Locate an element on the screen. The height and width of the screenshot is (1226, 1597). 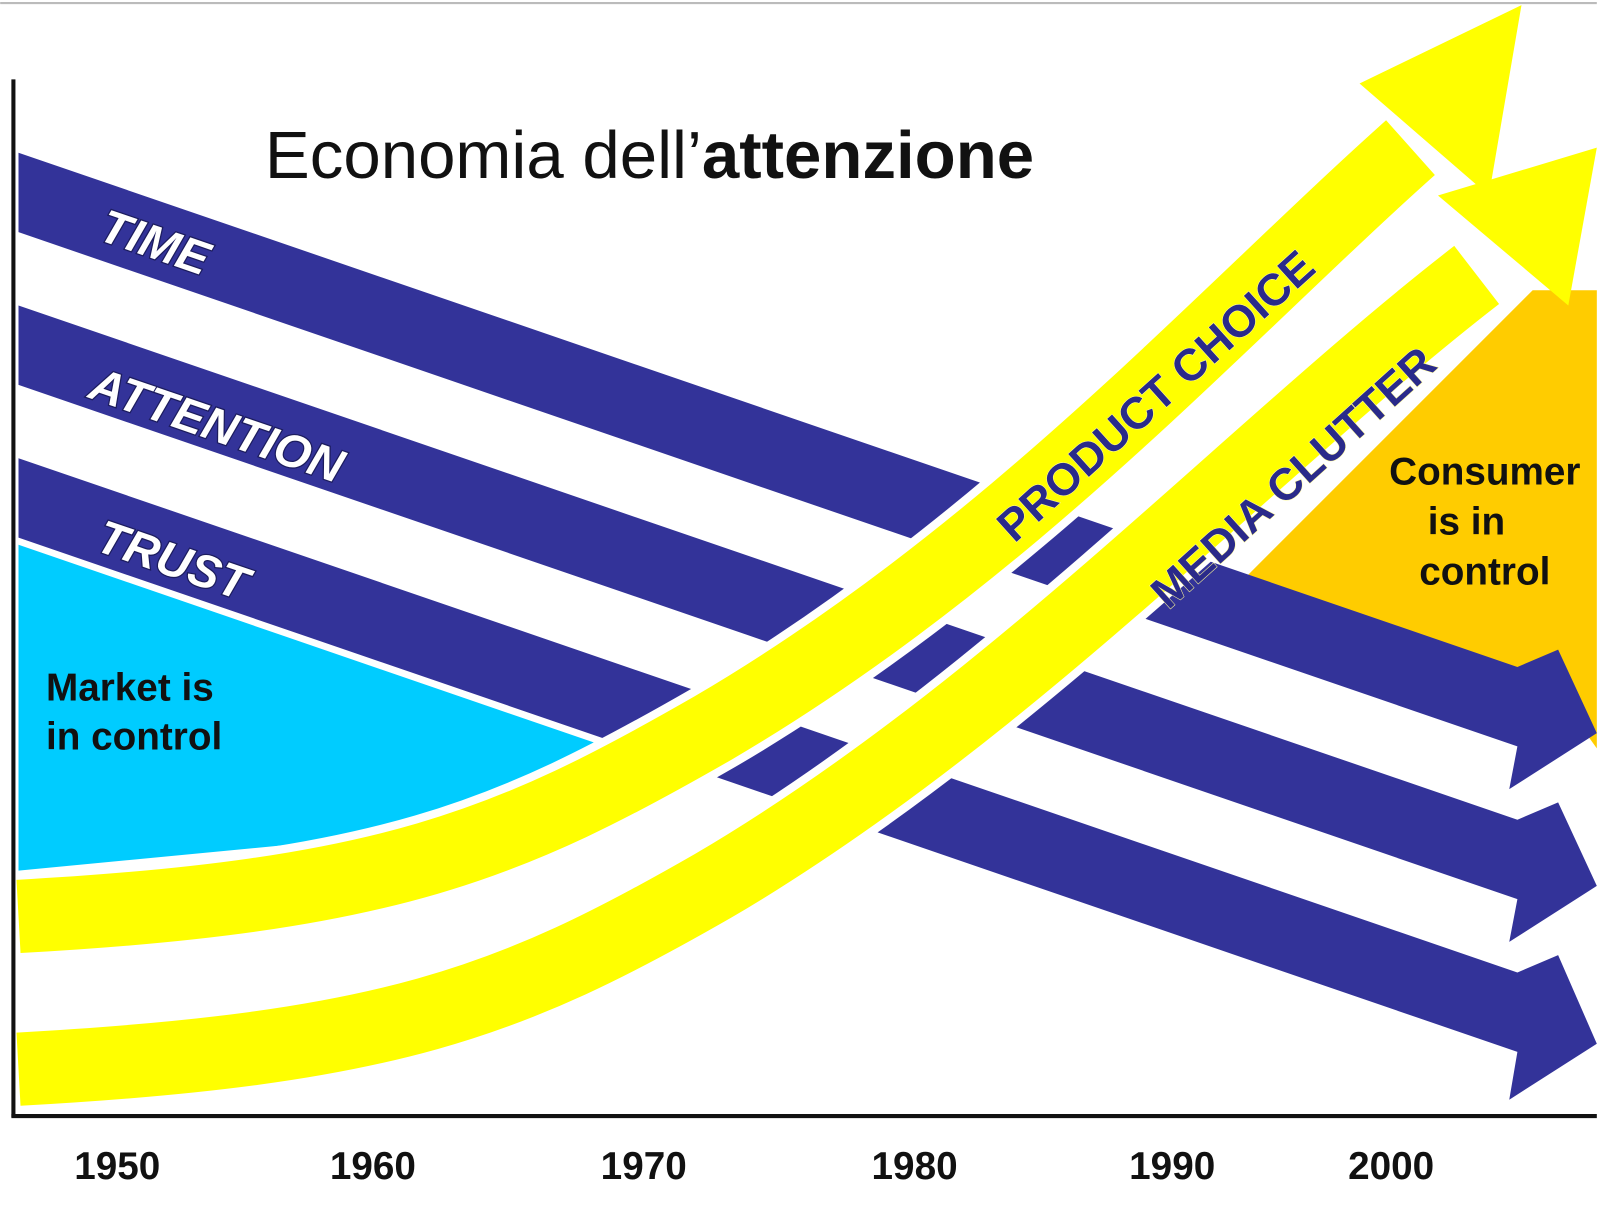
year-label: 1990 is located at coordinates (1172, 1166).